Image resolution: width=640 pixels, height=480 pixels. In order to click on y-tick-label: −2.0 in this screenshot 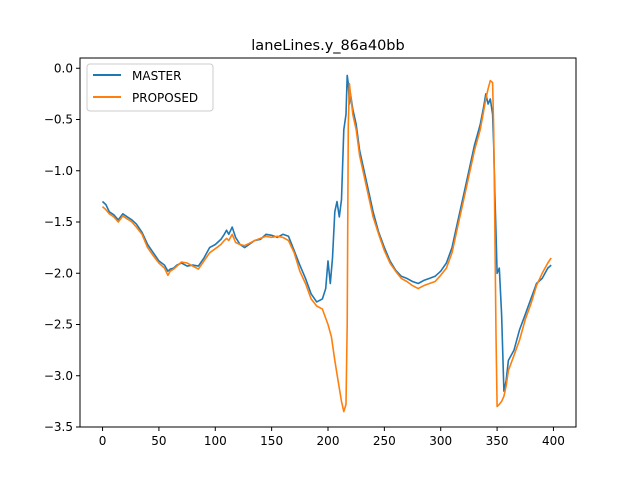, I will do `click(58, 273)`.